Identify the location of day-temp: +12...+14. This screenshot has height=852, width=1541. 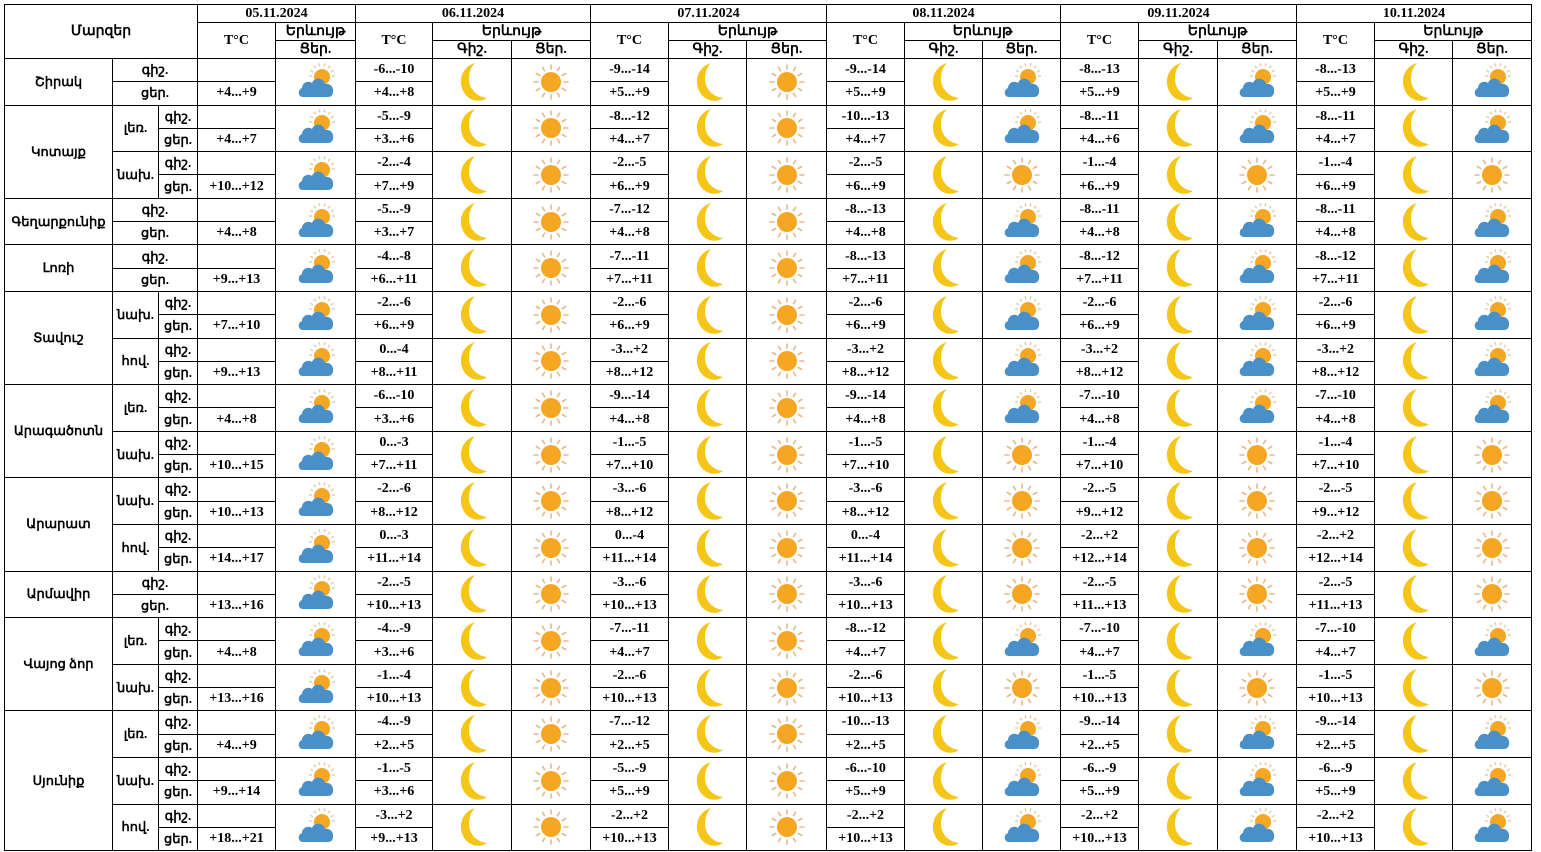
(1335, 559).